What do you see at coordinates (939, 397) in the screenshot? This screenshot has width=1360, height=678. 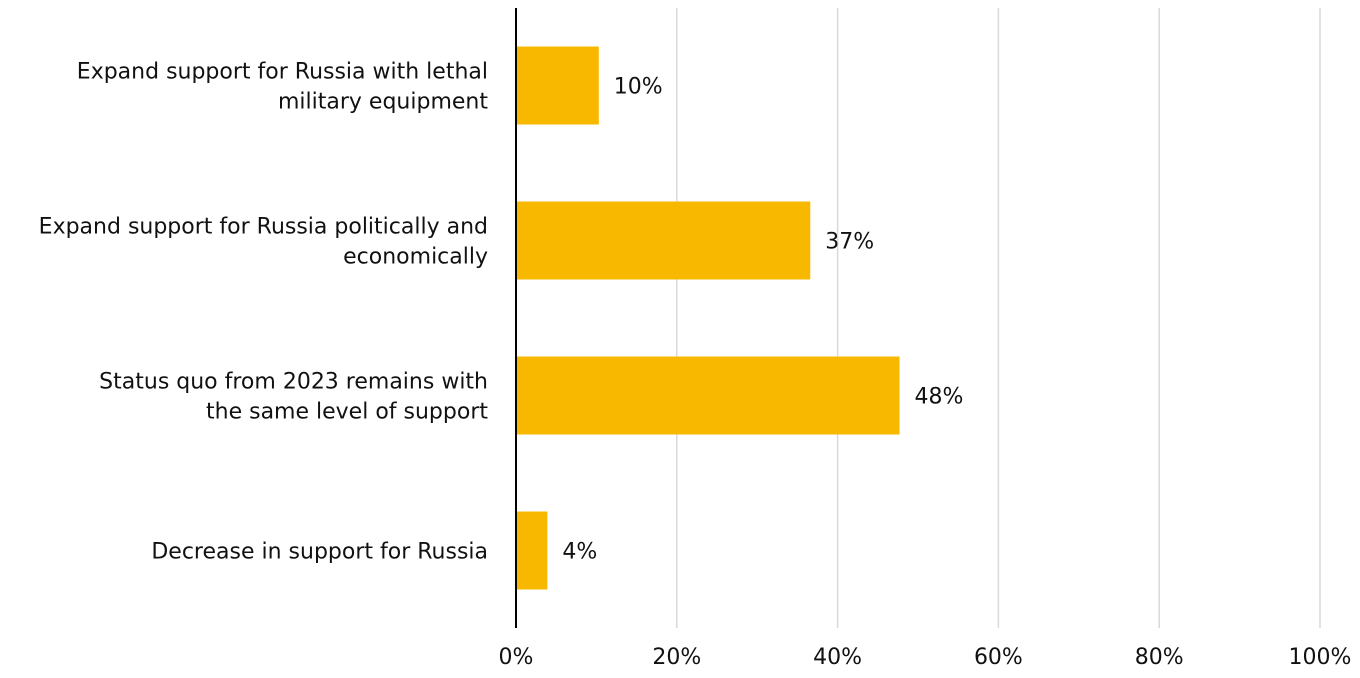 I see `data-label: 48%` at bounding box center [939, 397].